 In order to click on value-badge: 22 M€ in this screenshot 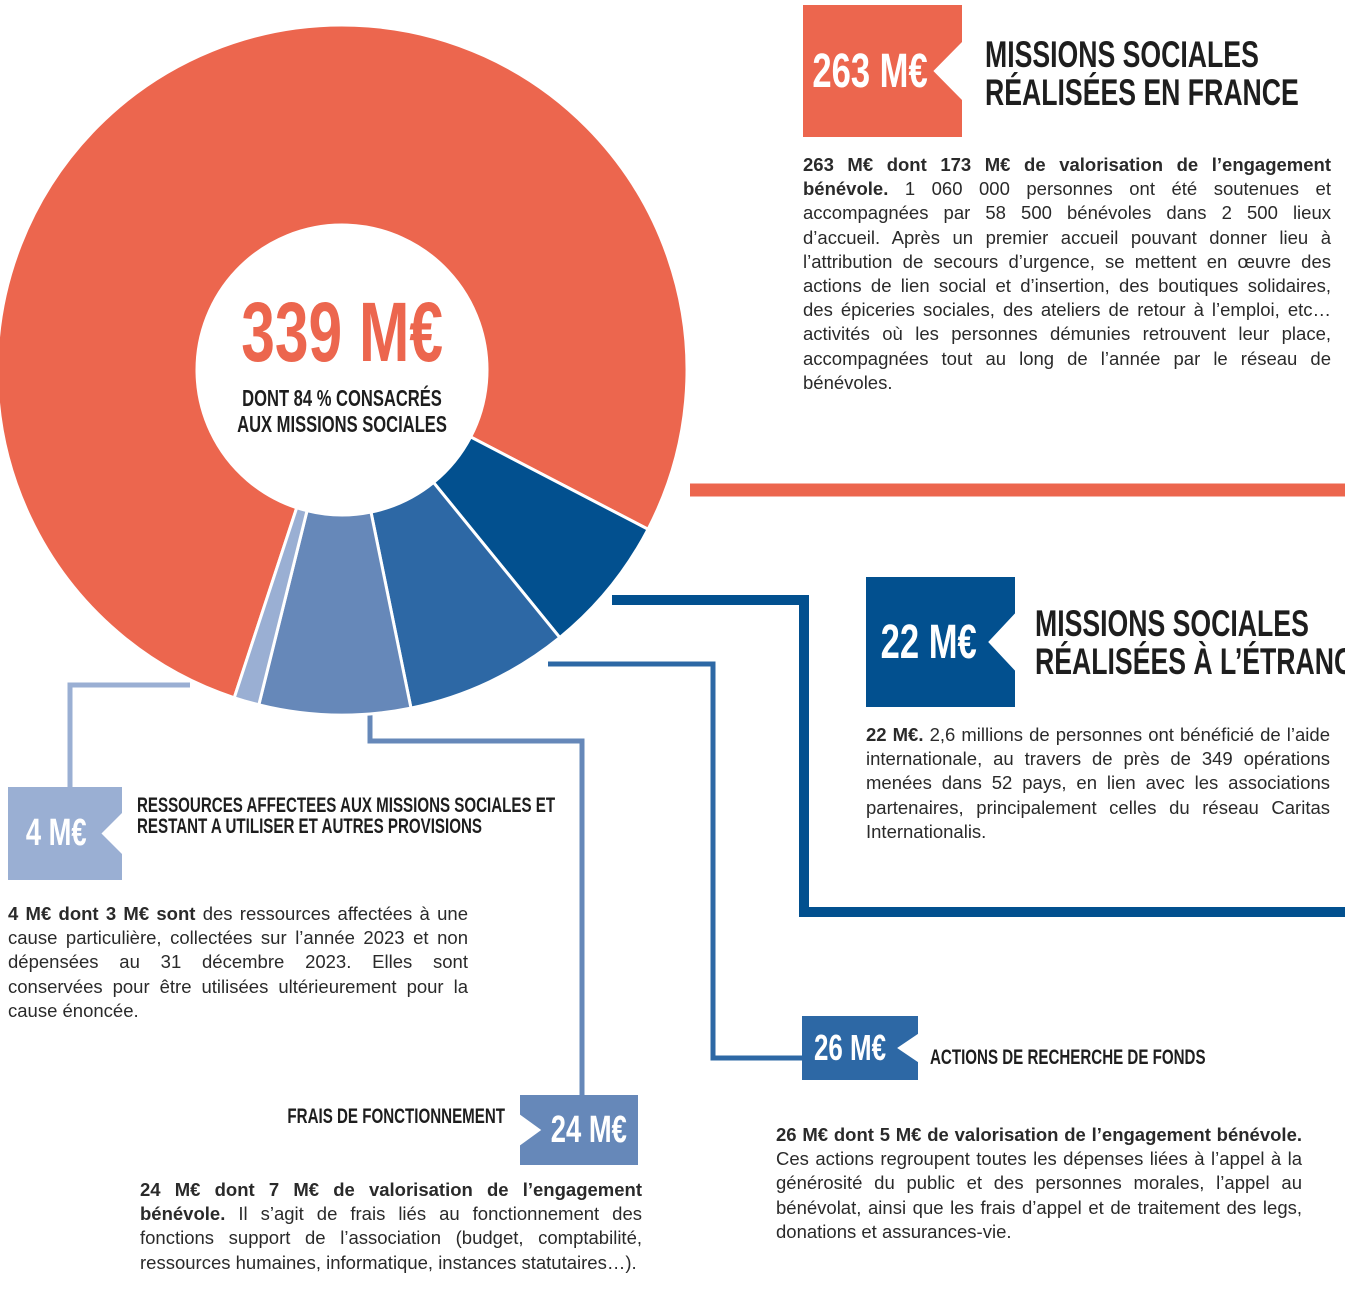, I will do `click(940, 642)`.